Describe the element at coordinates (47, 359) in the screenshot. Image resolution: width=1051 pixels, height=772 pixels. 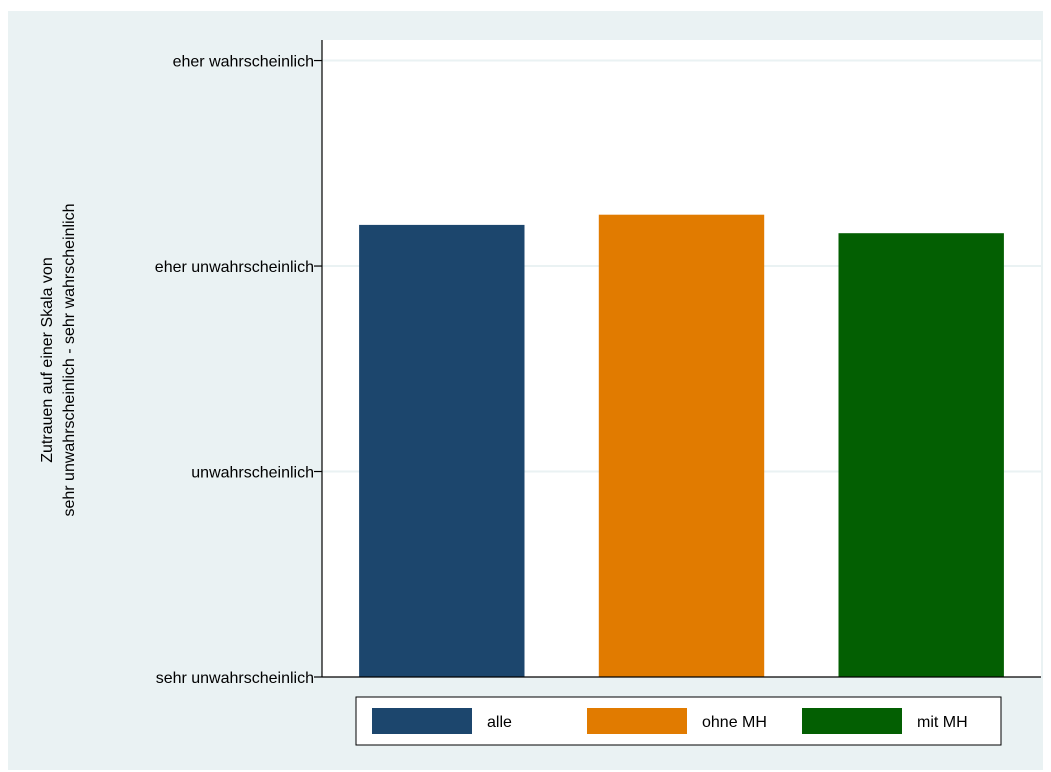
I see `y-axis-title-line-1: Zutrauen auf einer Skala von` at that location.